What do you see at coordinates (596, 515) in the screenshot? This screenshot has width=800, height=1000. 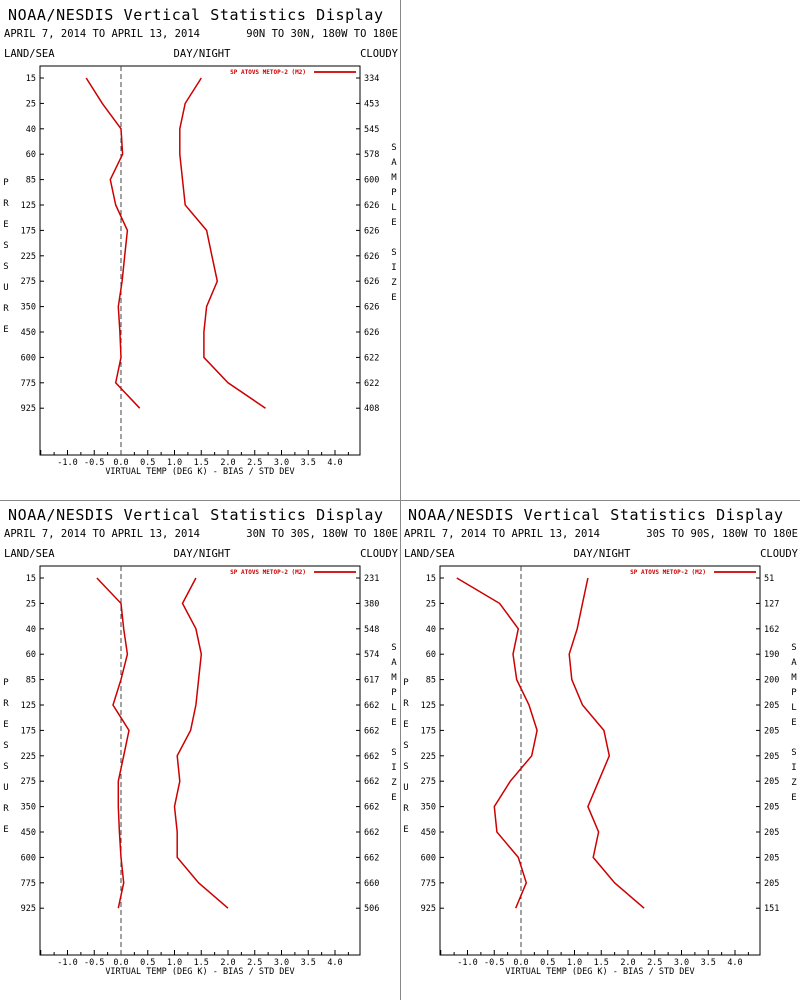 I see `panel-title: NOAA/NESDIS Vertical Statistics Display` at bounding box center [596, 515].